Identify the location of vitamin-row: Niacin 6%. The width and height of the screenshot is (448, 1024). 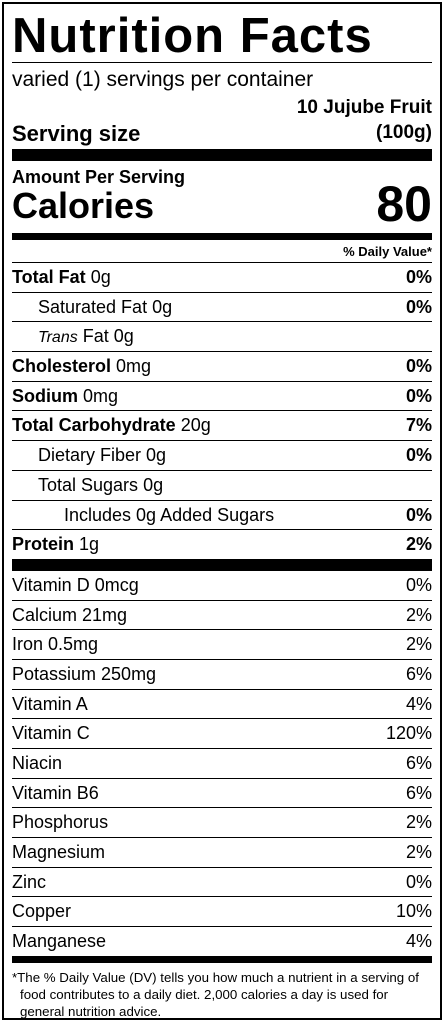
(222, 763).